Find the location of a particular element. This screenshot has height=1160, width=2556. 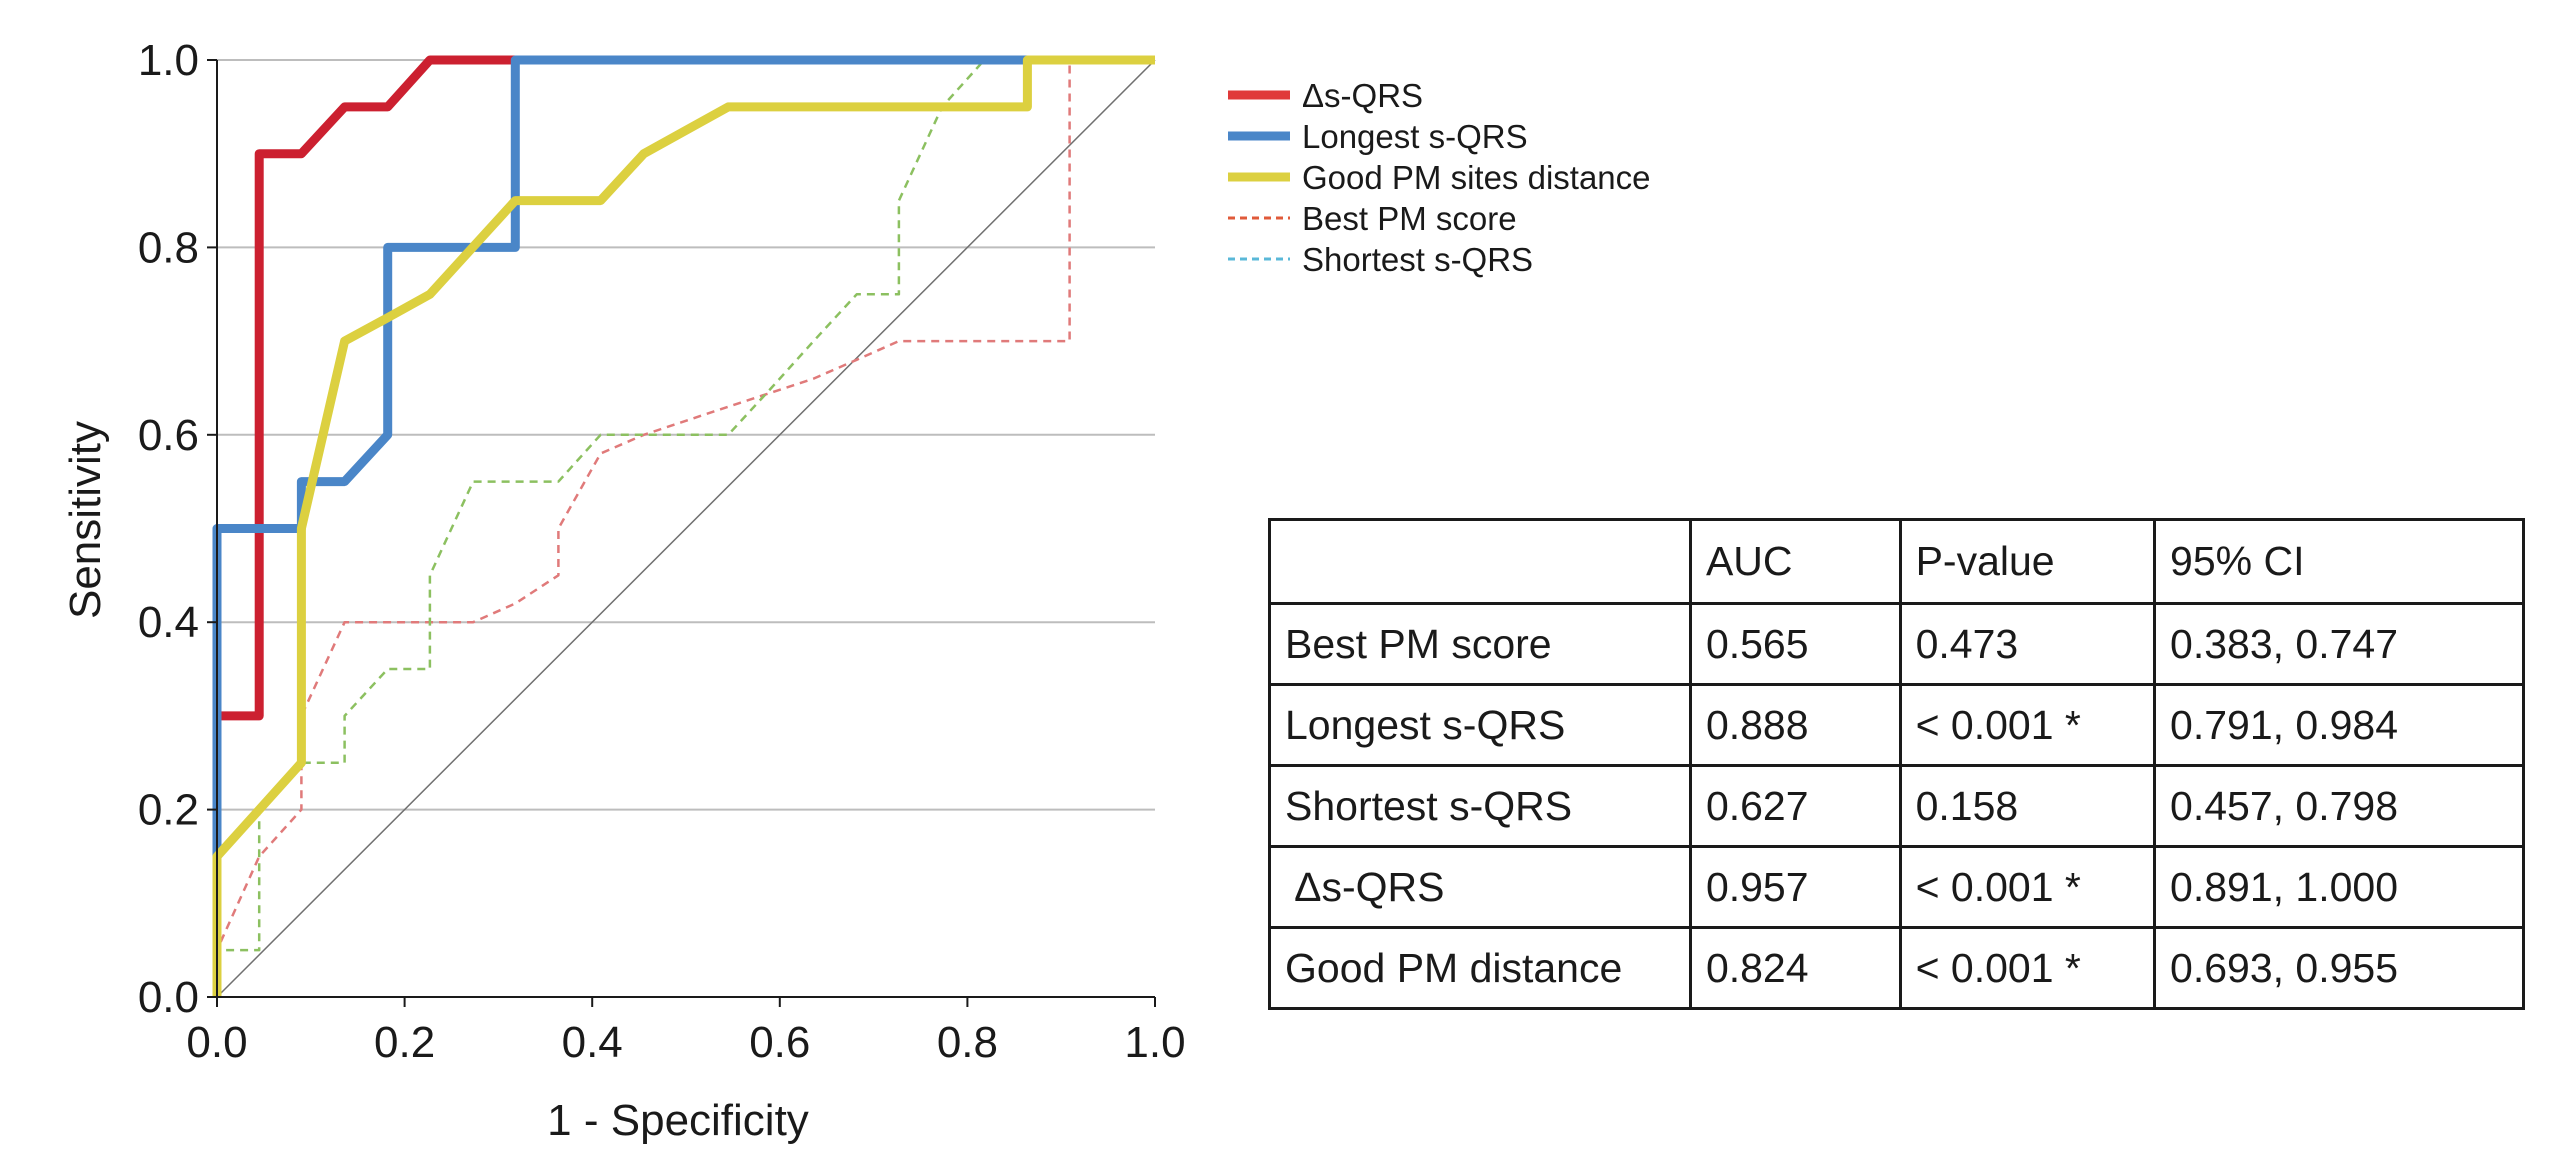

legend-label: Longest s-QRS is located at coordinates (1415, 136).